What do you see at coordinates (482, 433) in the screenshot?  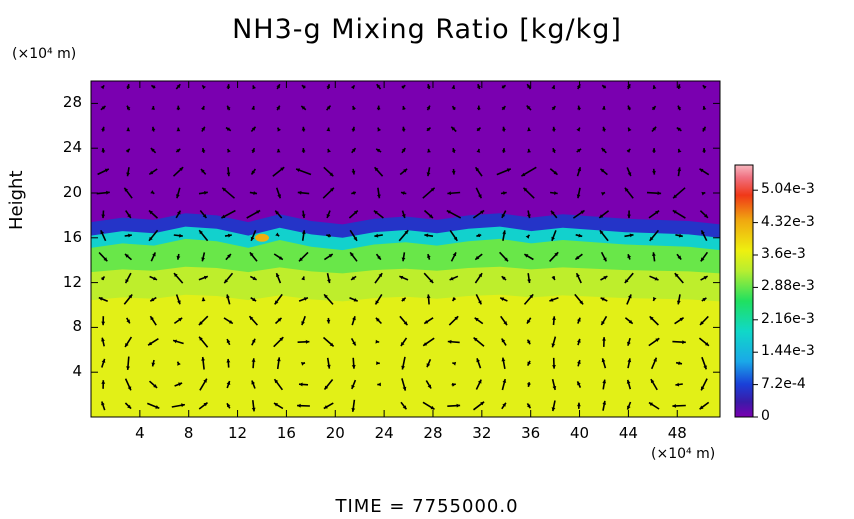 I see `x-tick-label: 32` at bounding box center [482, 433].